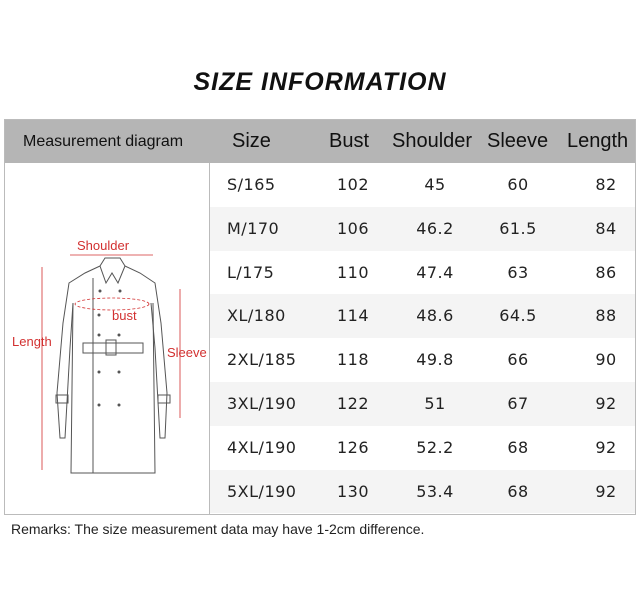 The image size is (640, 601). Describe the element at coordinates (251, 141) in the screenshot. I see `header-size: Size` at that location.